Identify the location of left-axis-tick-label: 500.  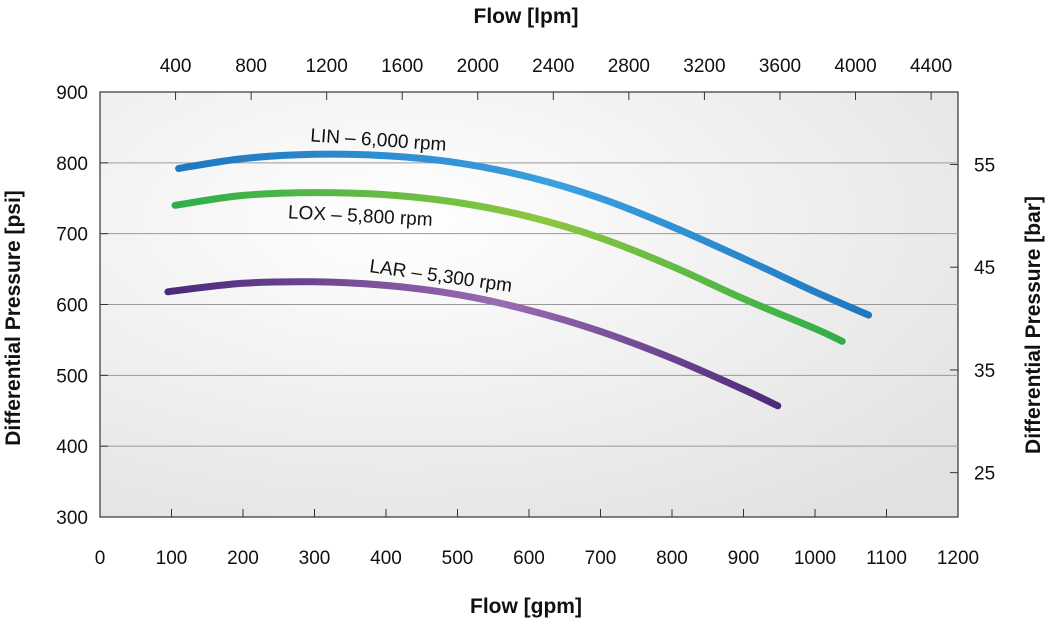
(72, 376).